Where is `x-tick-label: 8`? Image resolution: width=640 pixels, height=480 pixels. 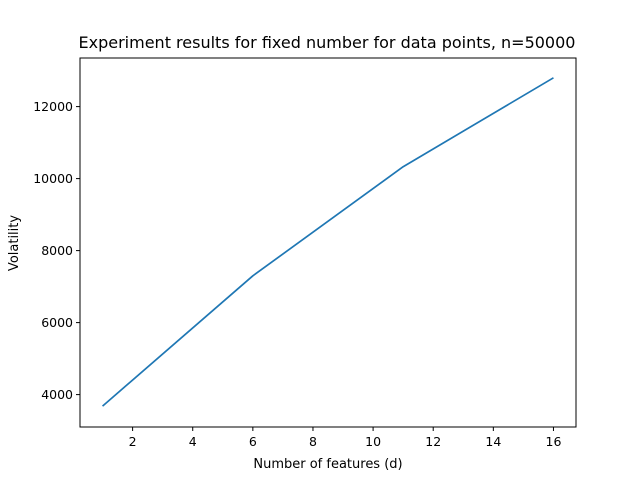 x-tick-label: 8 is located at coordinates (313, 441).